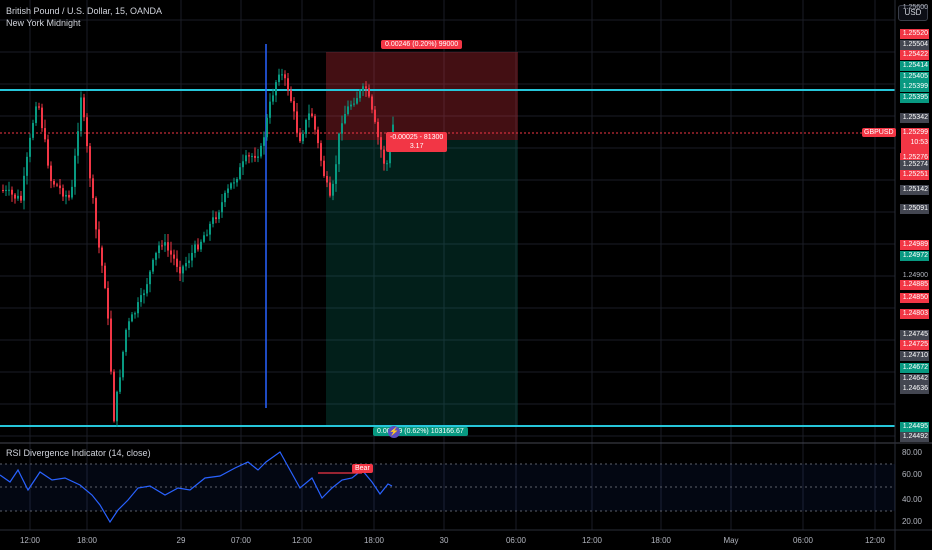  What do you see at coordinates (422, 44) in the screenshot?
I see `target-label: 0.00246 (0.20%) 99000` at bounding box center [422, 44].